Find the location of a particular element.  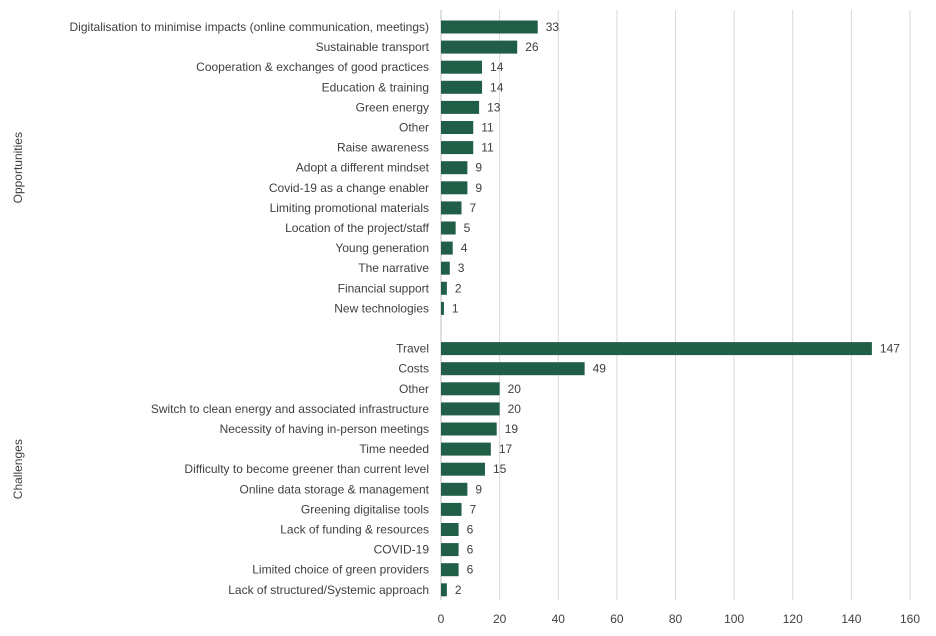

category-label: Costs is located at coordinates (413, 369).